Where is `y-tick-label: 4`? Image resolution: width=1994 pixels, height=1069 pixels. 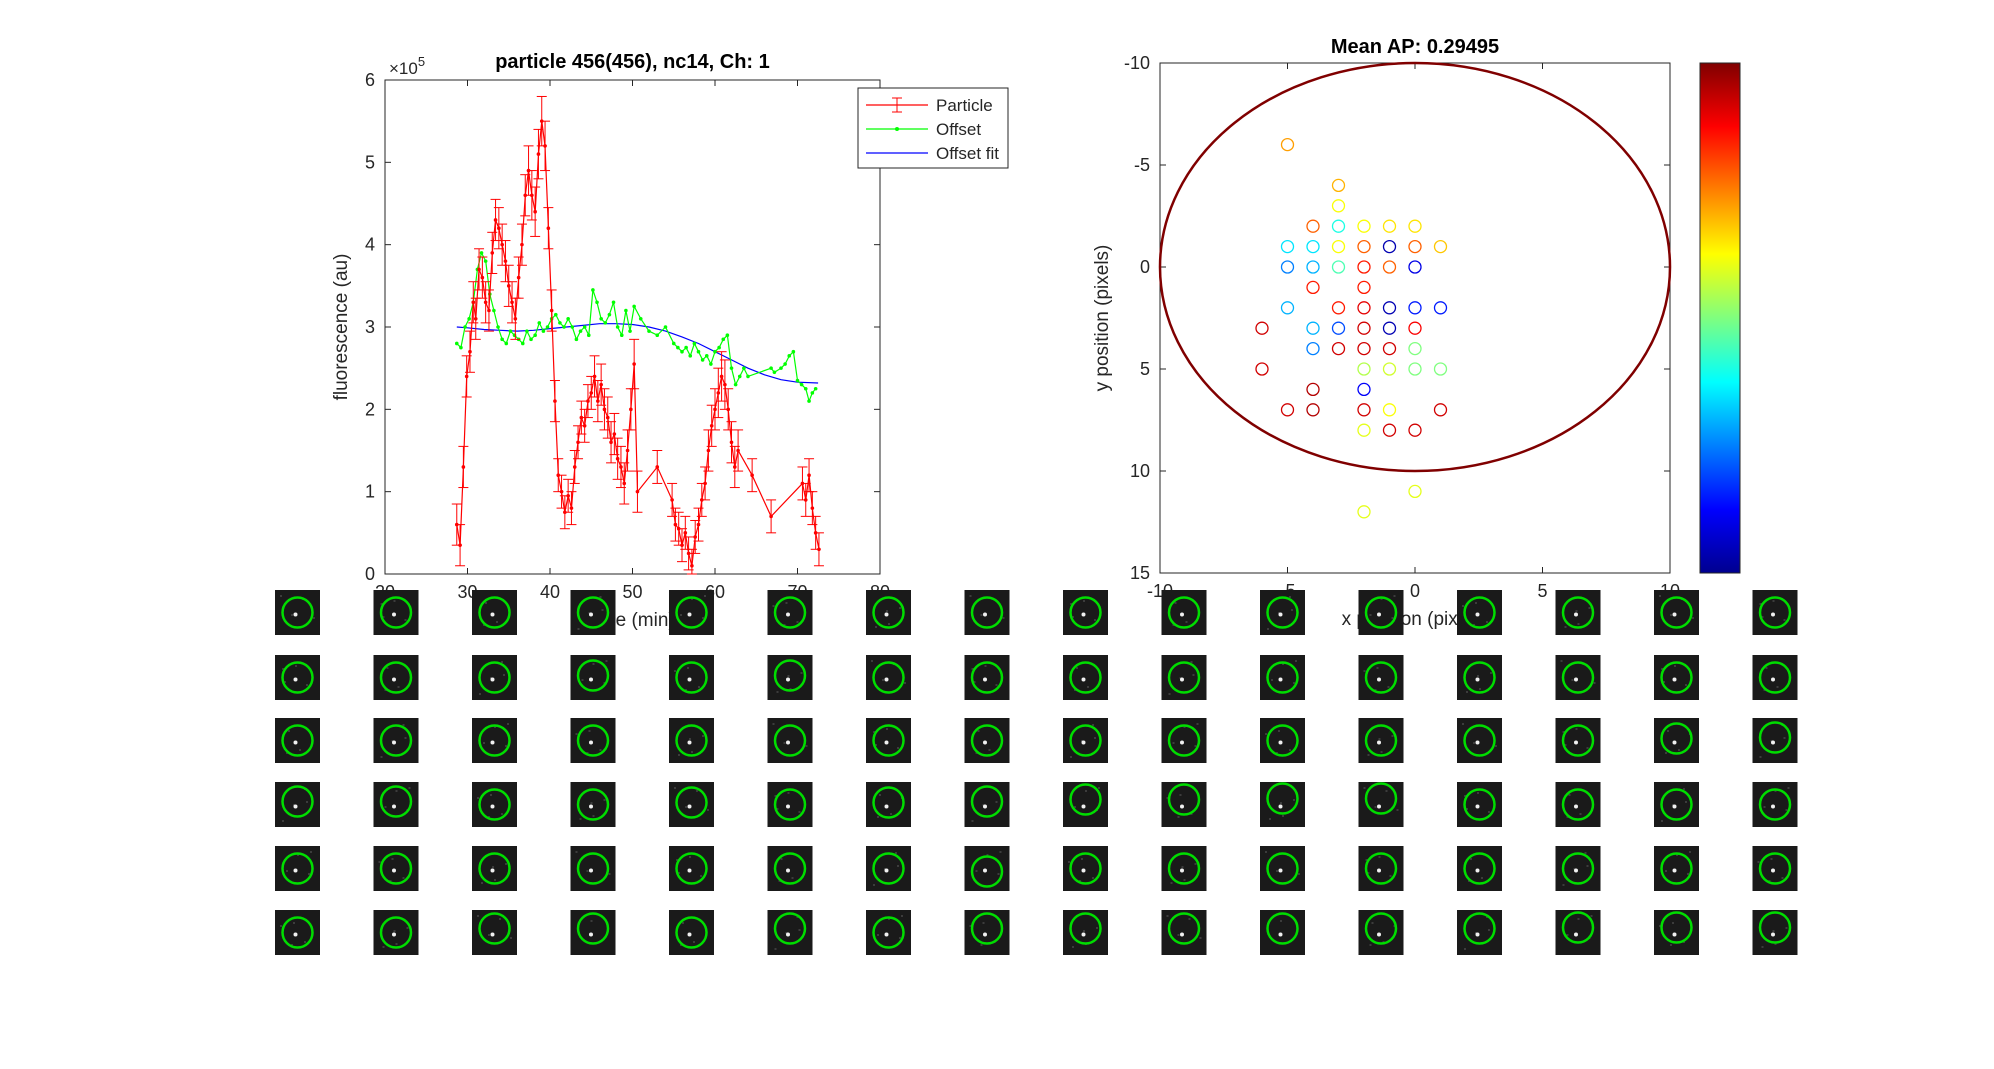
y-tick-label: 4 is located at coordinates (370, 245).